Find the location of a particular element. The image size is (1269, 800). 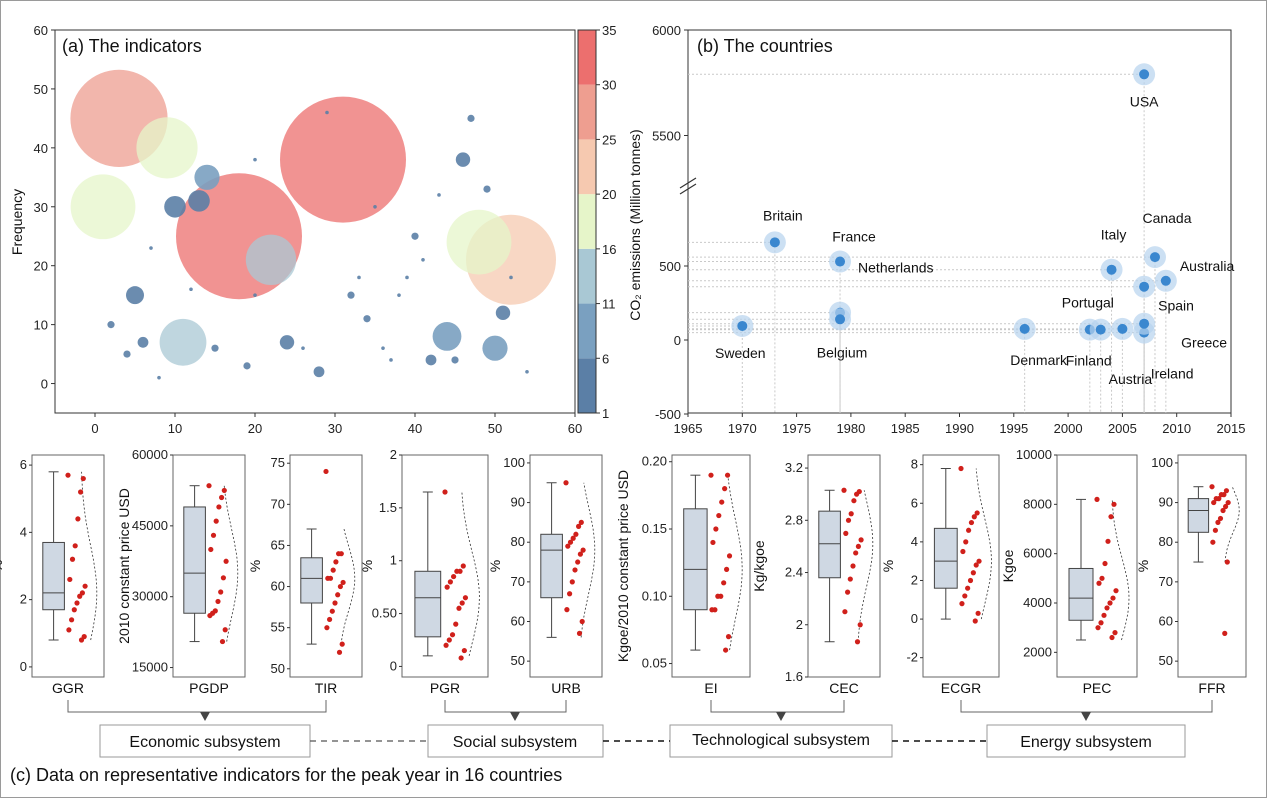

boxplot-ylabel-tick-9-1: 60 is located at coordinates (1166, 621).